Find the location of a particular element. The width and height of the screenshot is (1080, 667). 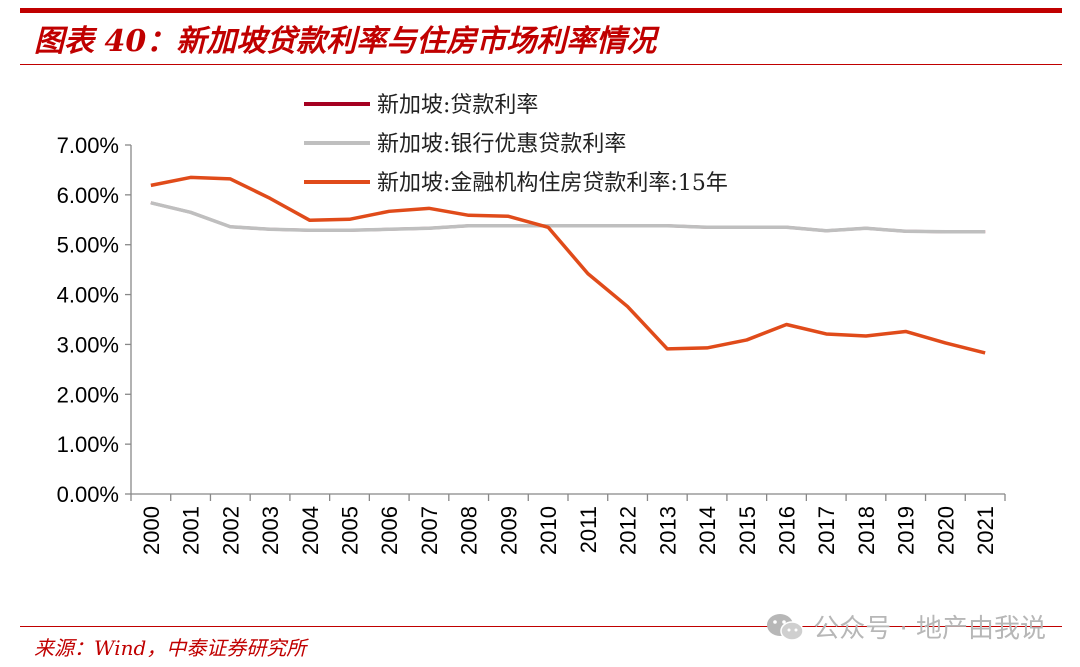

y-tick-label: 5.00% is located at coordinates (88, 245).